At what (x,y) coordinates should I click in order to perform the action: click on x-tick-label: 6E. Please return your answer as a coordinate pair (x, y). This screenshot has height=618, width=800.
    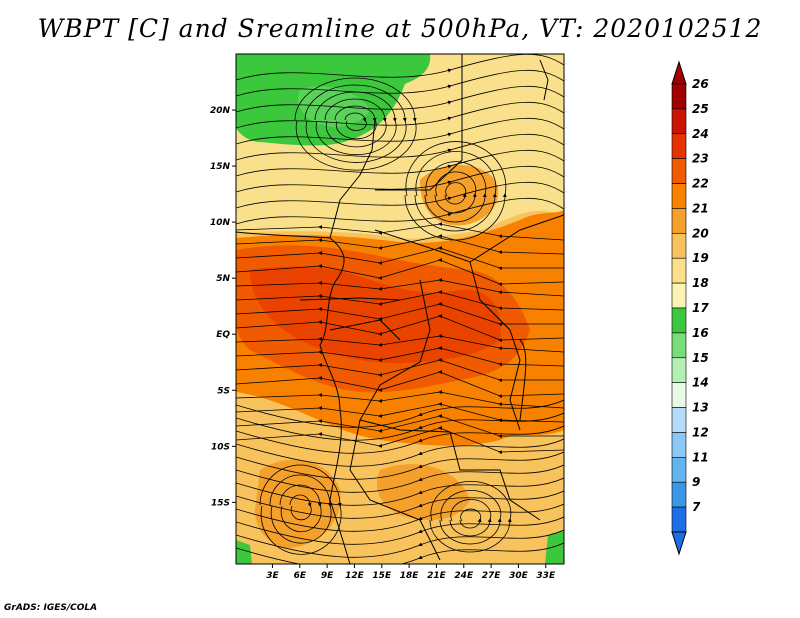
    Looking at the image, I should click on (300, 576).